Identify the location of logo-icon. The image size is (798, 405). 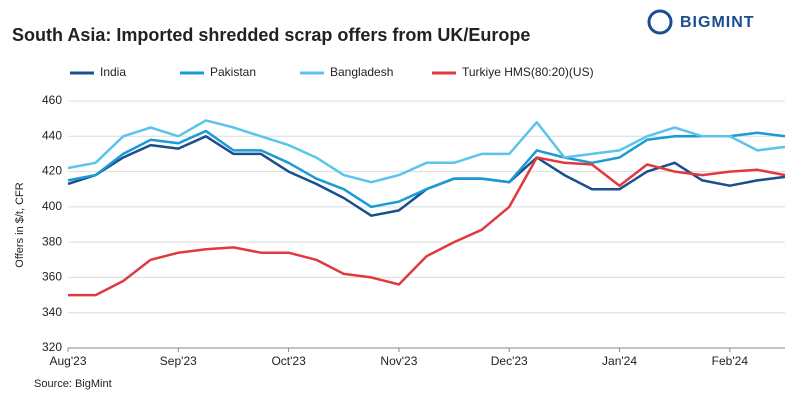
(660, 22).